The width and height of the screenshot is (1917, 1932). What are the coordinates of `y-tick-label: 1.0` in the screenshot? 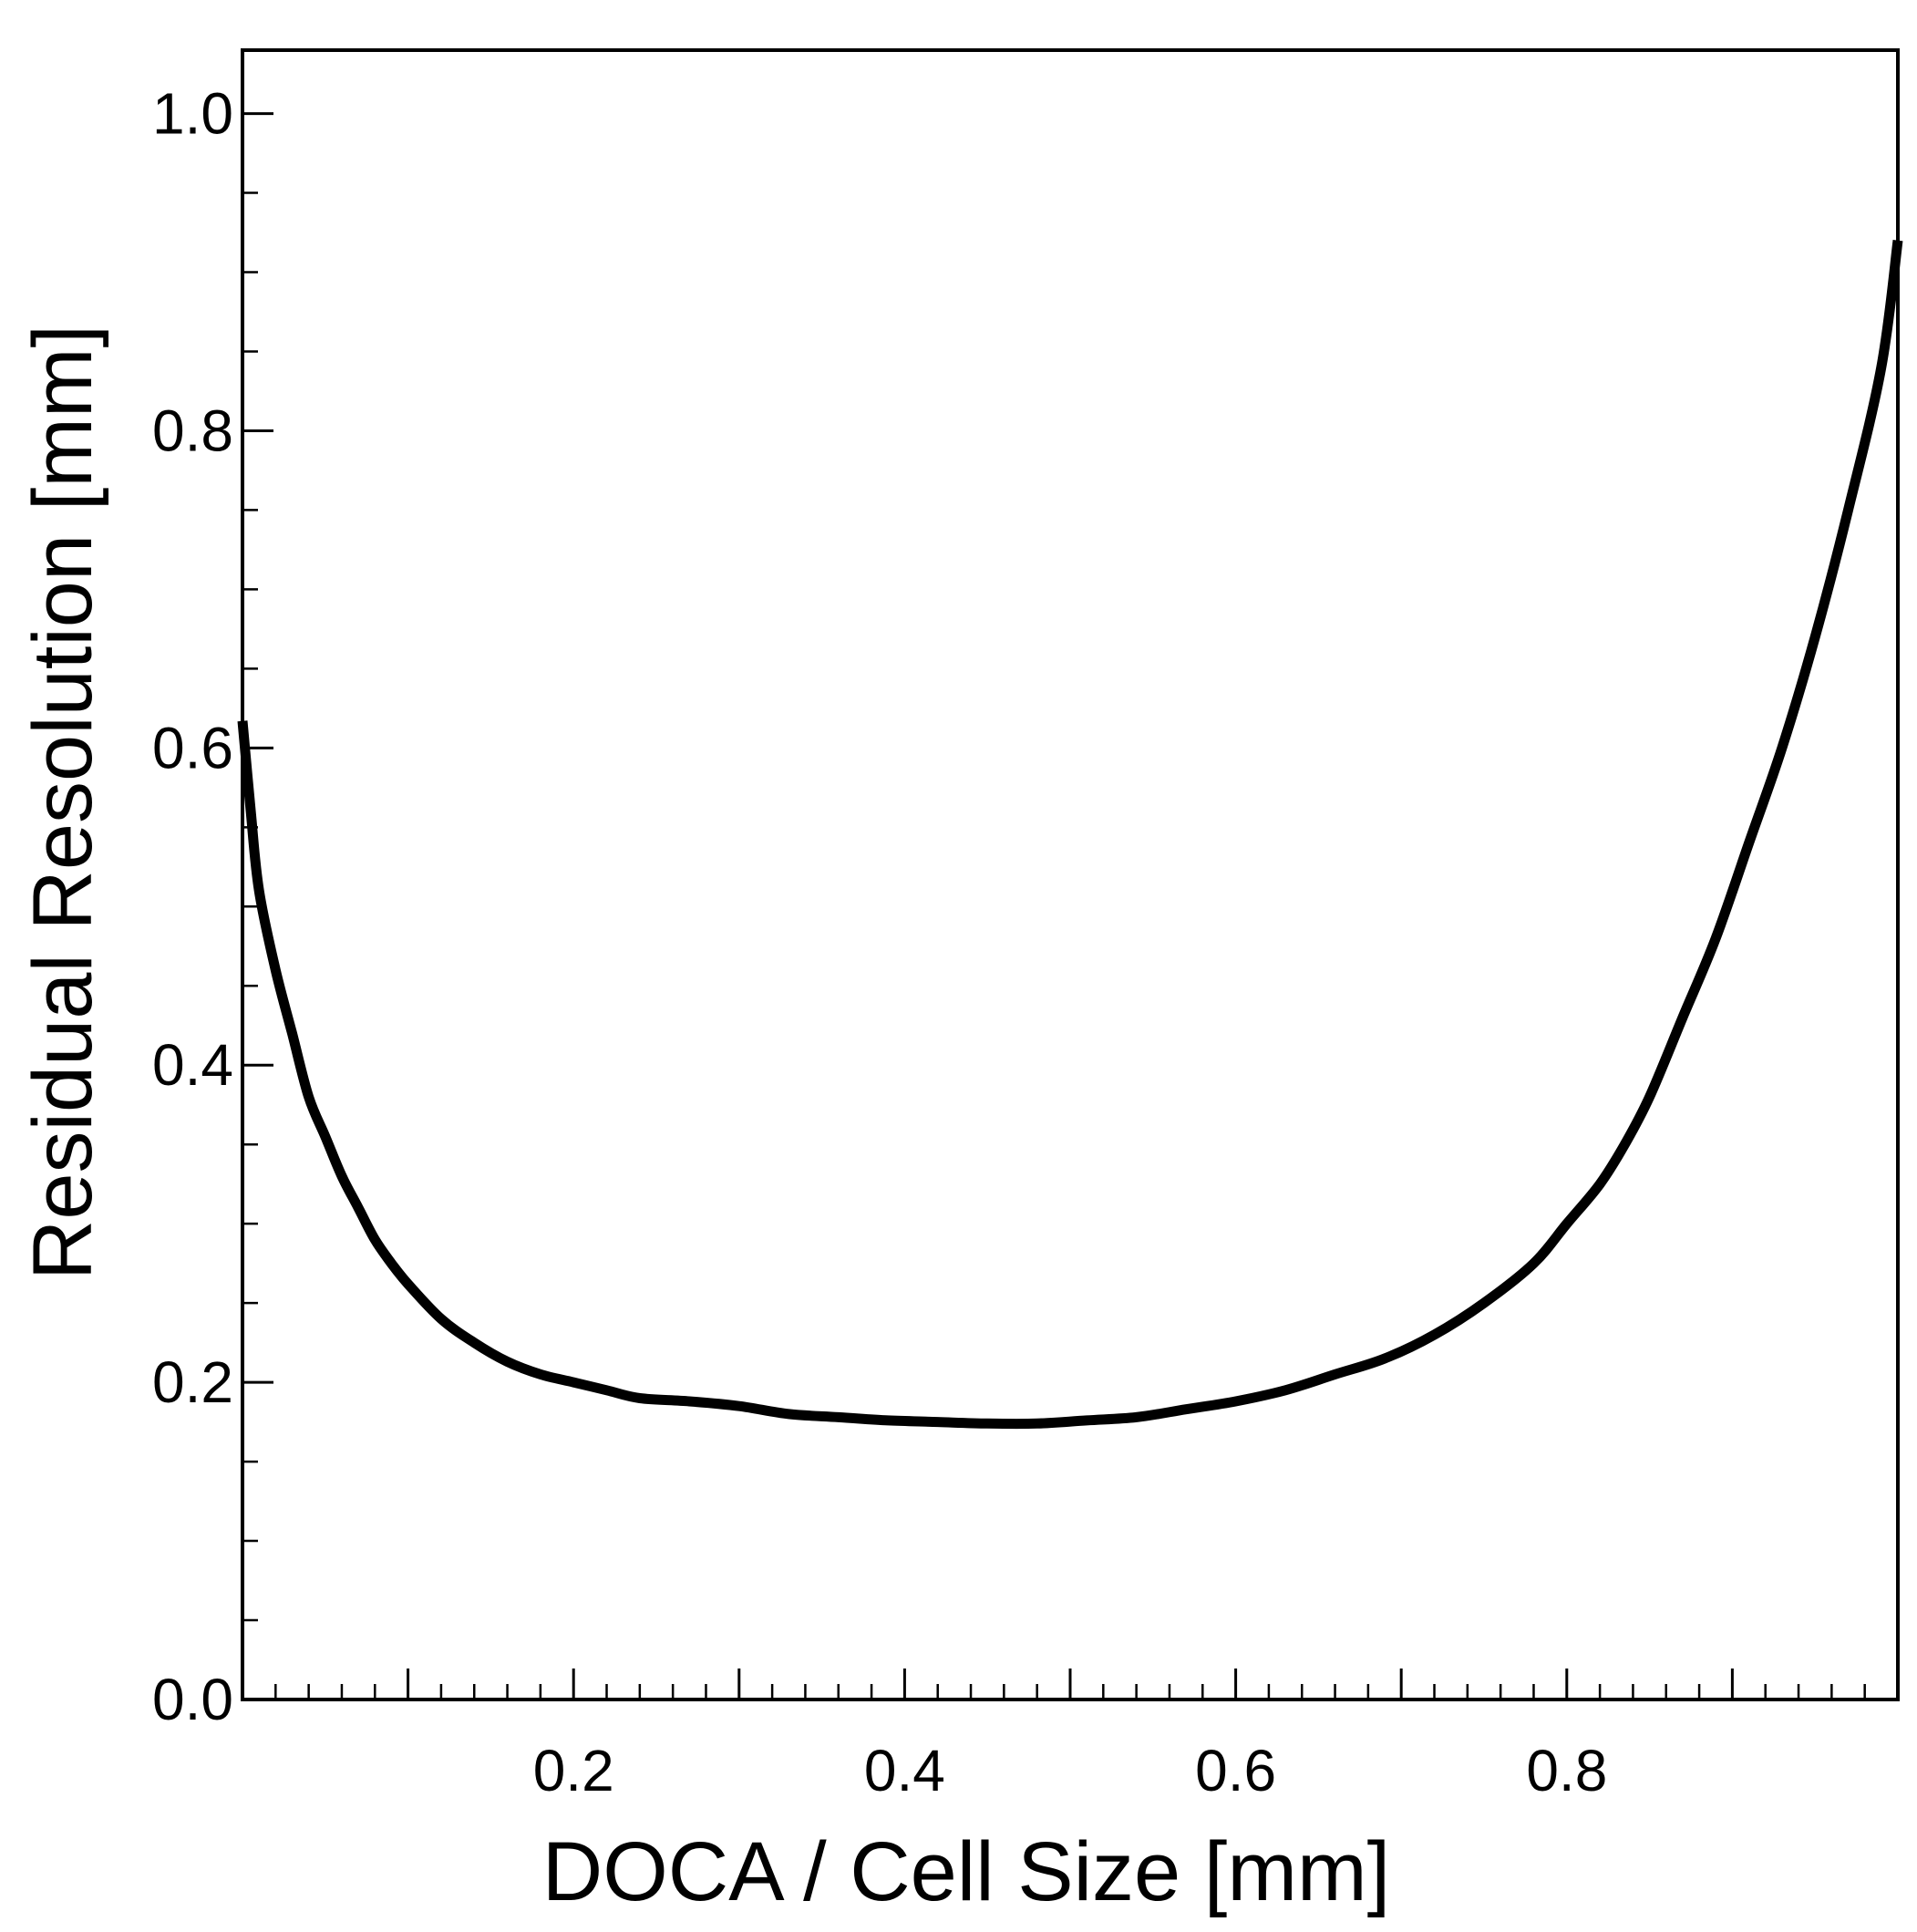 It's located at (192, 114).